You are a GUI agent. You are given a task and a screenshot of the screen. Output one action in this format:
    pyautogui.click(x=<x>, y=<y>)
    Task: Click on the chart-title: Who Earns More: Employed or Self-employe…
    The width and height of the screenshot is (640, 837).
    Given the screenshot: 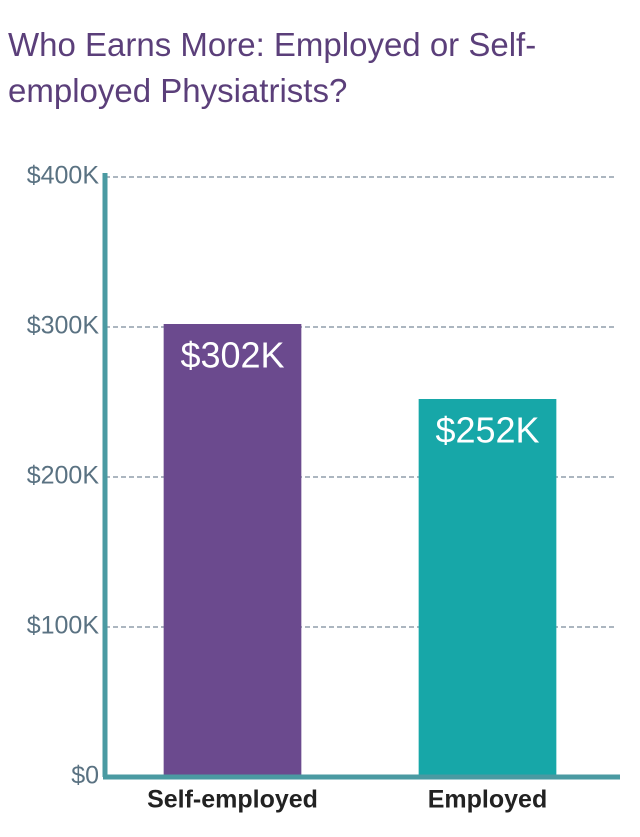 What is the action you would take?
    pyautogui.click(x=272, y=67)
    